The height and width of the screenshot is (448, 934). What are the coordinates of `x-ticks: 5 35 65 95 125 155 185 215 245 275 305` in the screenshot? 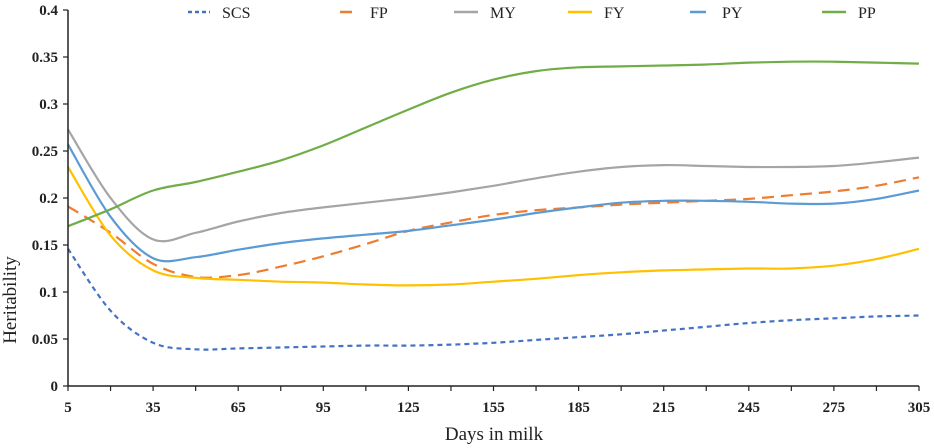 It's located at (497, 401).